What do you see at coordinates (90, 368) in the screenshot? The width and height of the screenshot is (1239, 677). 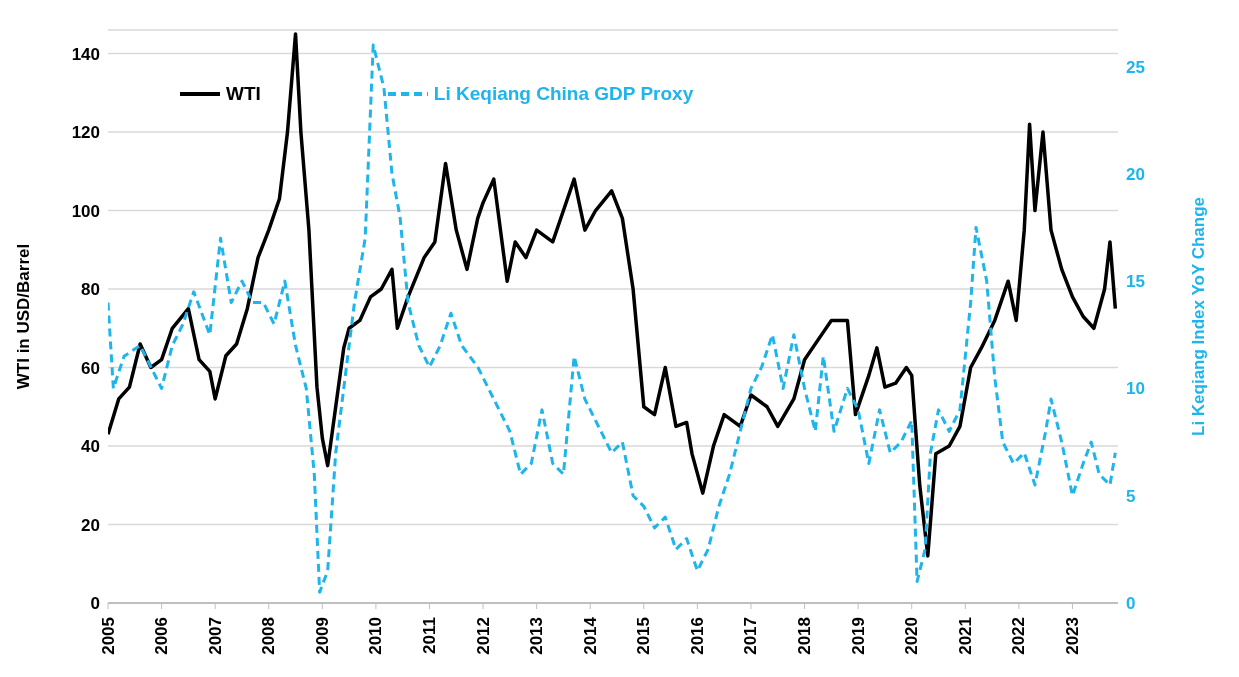 I see `y-tick-label: 60` at bounding box center [90, 368].